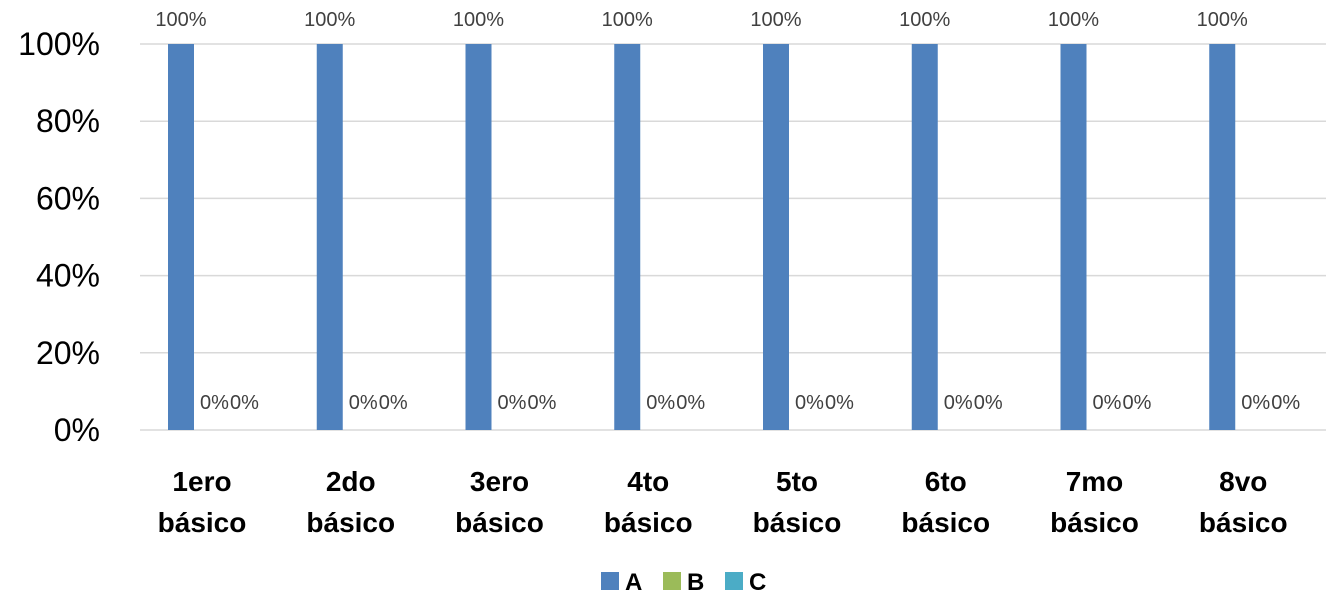  I want to click on y-tick-label: 60%, so click(68, 198).